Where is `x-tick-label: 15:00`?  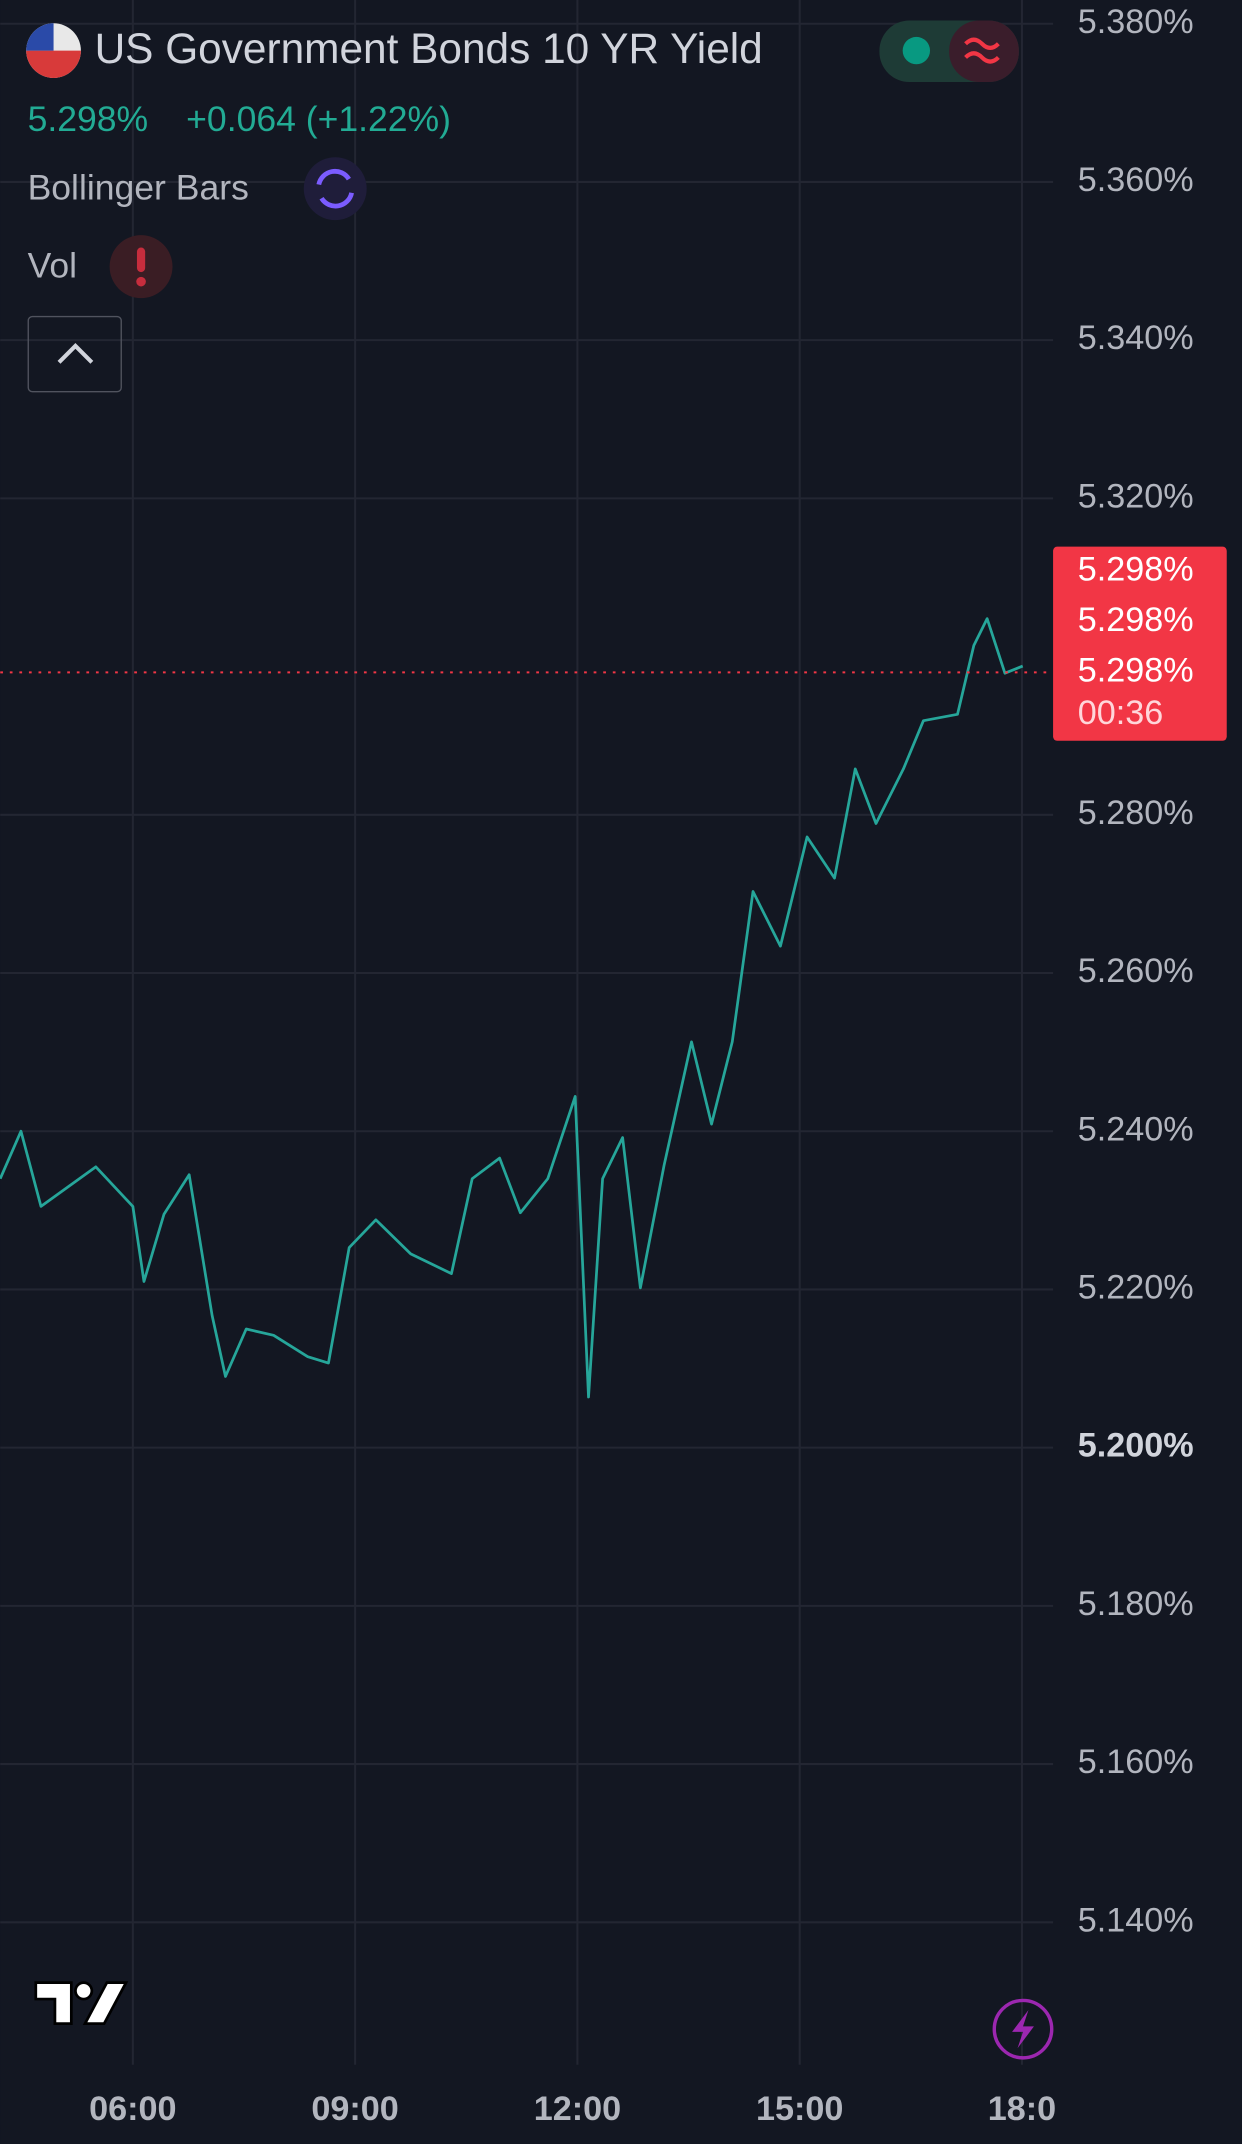
x-tick-label: 15:00 is located at coordinates (799, 2109).